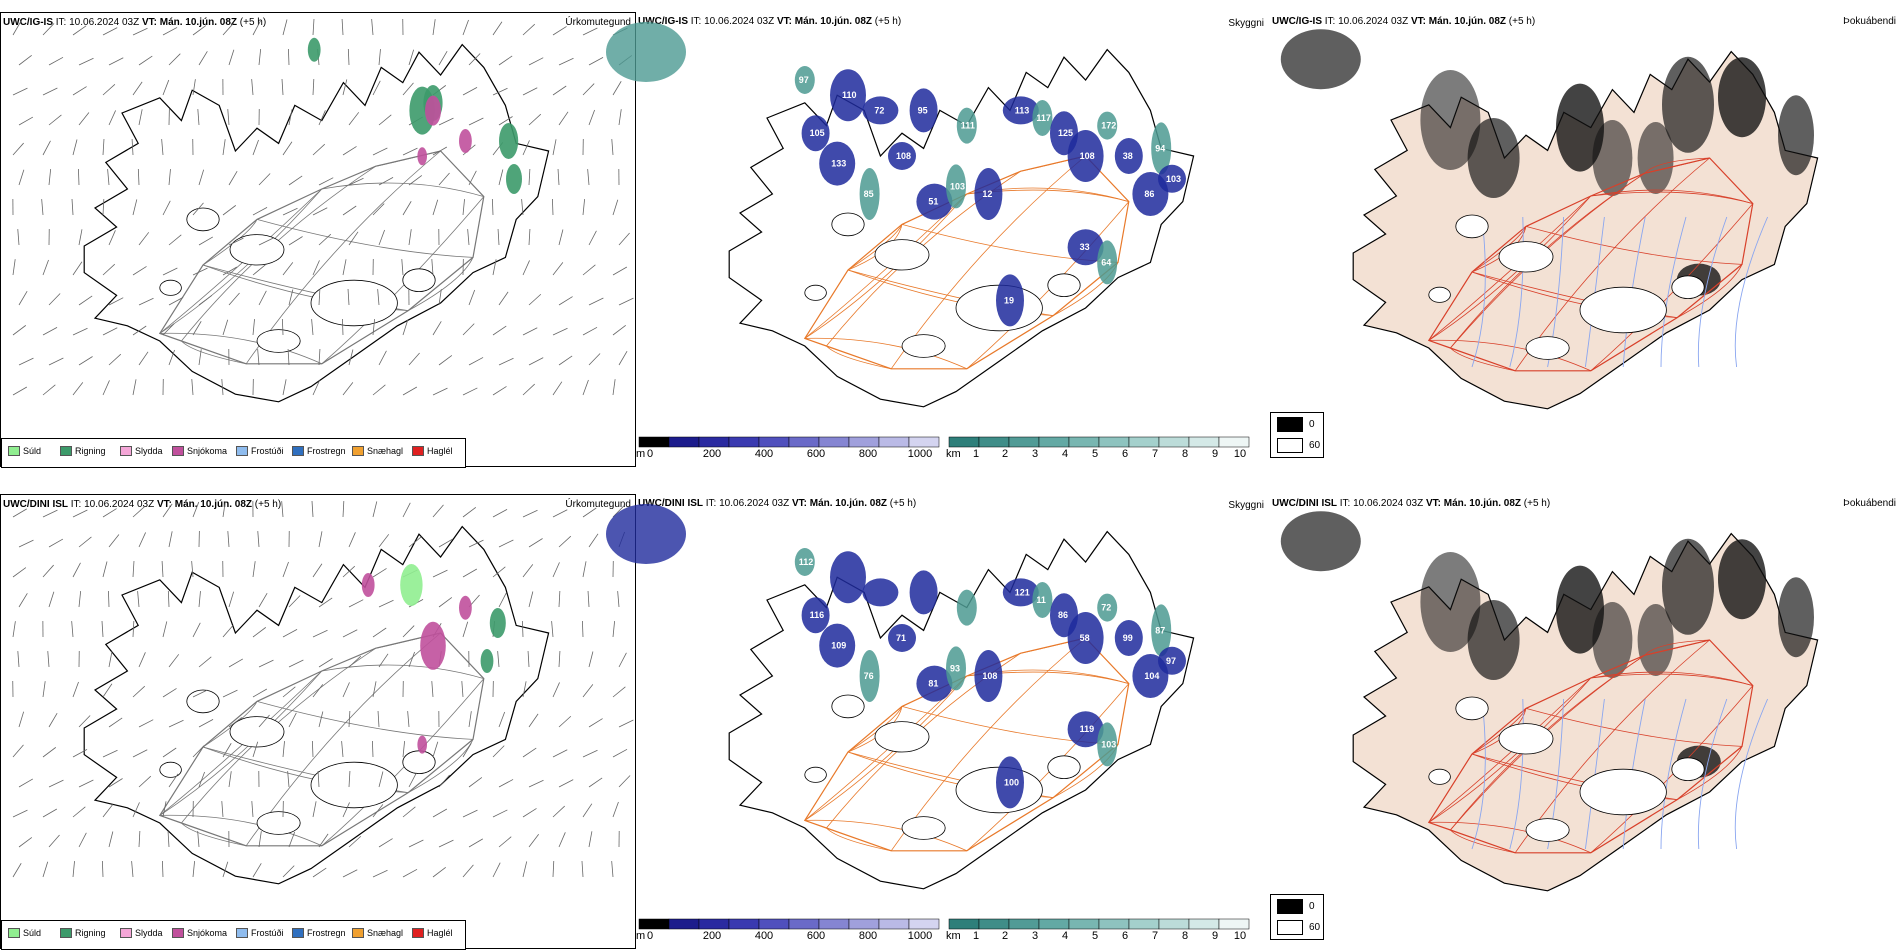 Image resolution: width=1900 pixels, height=950 pixels. Describe the element at coordinates (1547, 660) in the screenshot. I see `fog-shading` at that location.